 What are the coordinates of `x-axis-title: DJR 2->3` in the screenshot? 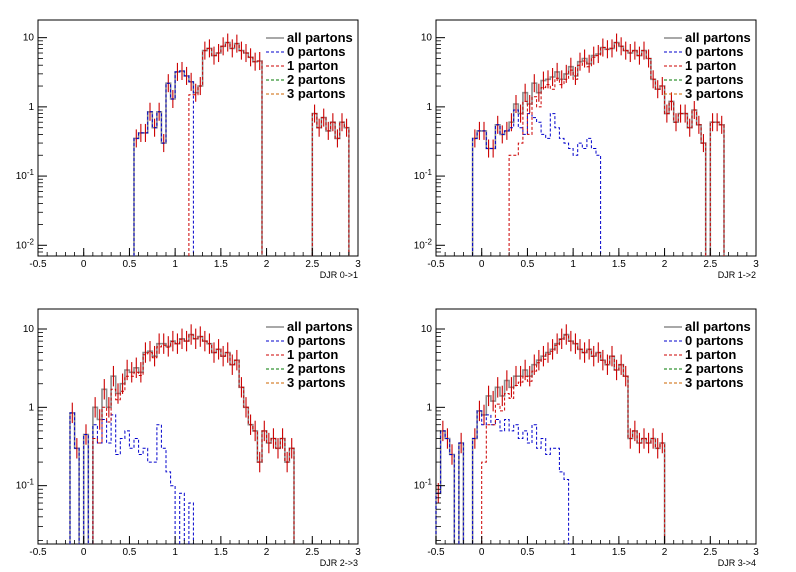 It's located at (339, 563).